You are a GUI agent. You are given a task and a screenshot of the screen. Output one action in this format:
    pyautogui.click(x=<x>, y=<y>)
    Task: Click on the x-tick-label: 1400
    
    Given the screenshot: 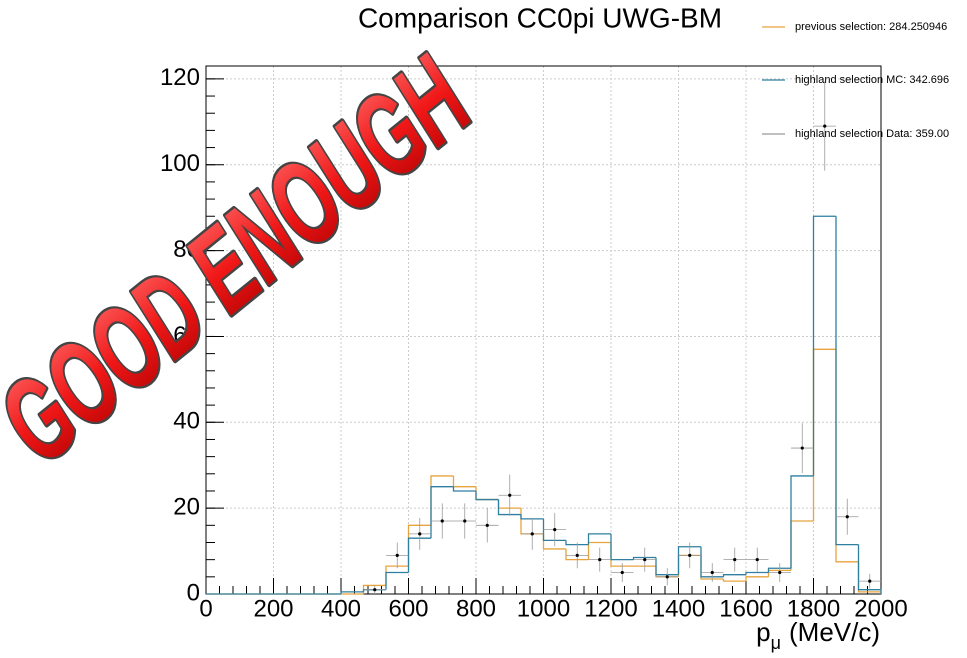 What is the action you would take?
    pyautogui.click(x=678, y=608)
    